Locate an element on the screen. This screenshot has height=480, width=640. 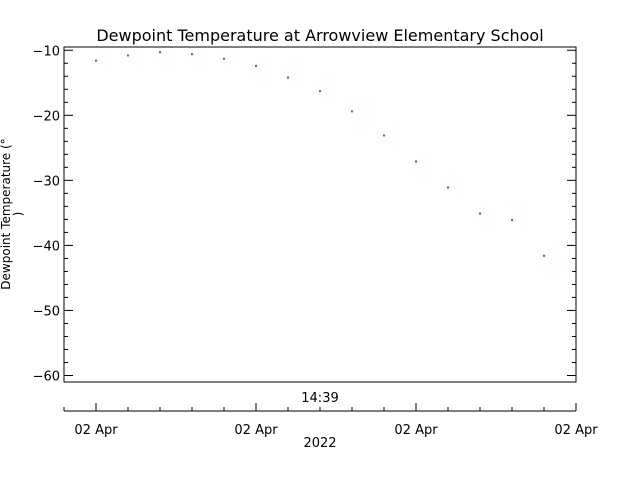
time-label: 14:39 is located at coordinates (319, 398).